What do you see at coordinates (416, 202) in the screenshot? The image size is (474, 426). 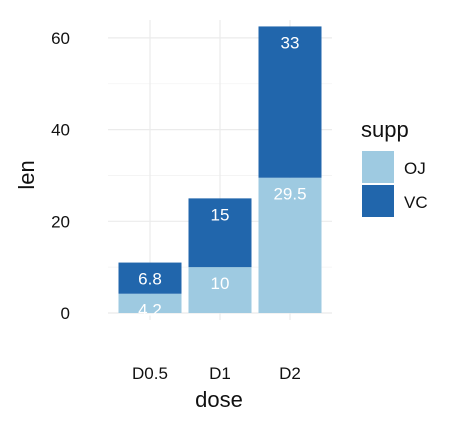 I see `legend-label-vc: VC` at bounding box center [416, 202].